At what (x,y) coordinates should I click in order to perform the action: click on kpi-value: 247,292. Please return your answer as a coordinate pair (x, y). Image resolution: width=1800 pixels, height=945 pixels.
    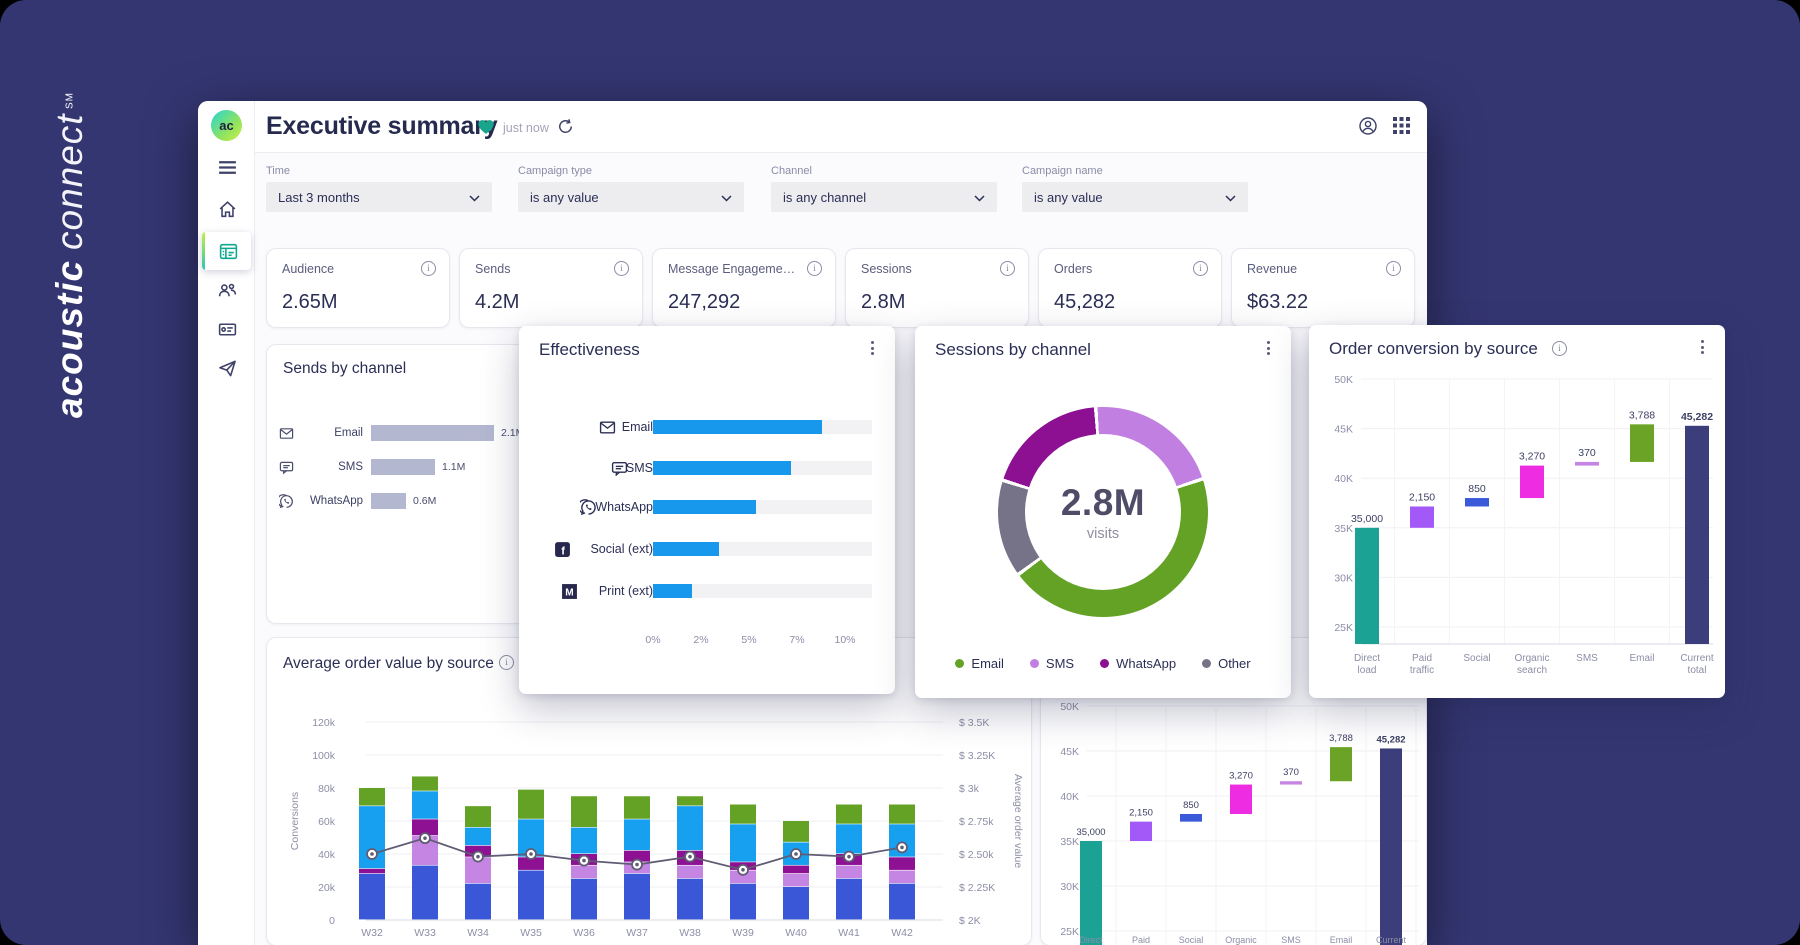
    Looking at the image, I should click on (704, 302).